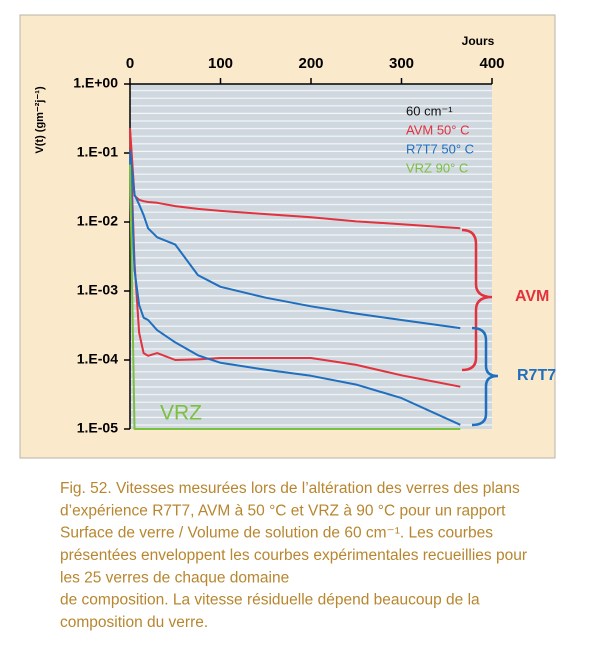 The image size is (592, 654). I want to click on x-tick-label: 0, so click(130, 63).